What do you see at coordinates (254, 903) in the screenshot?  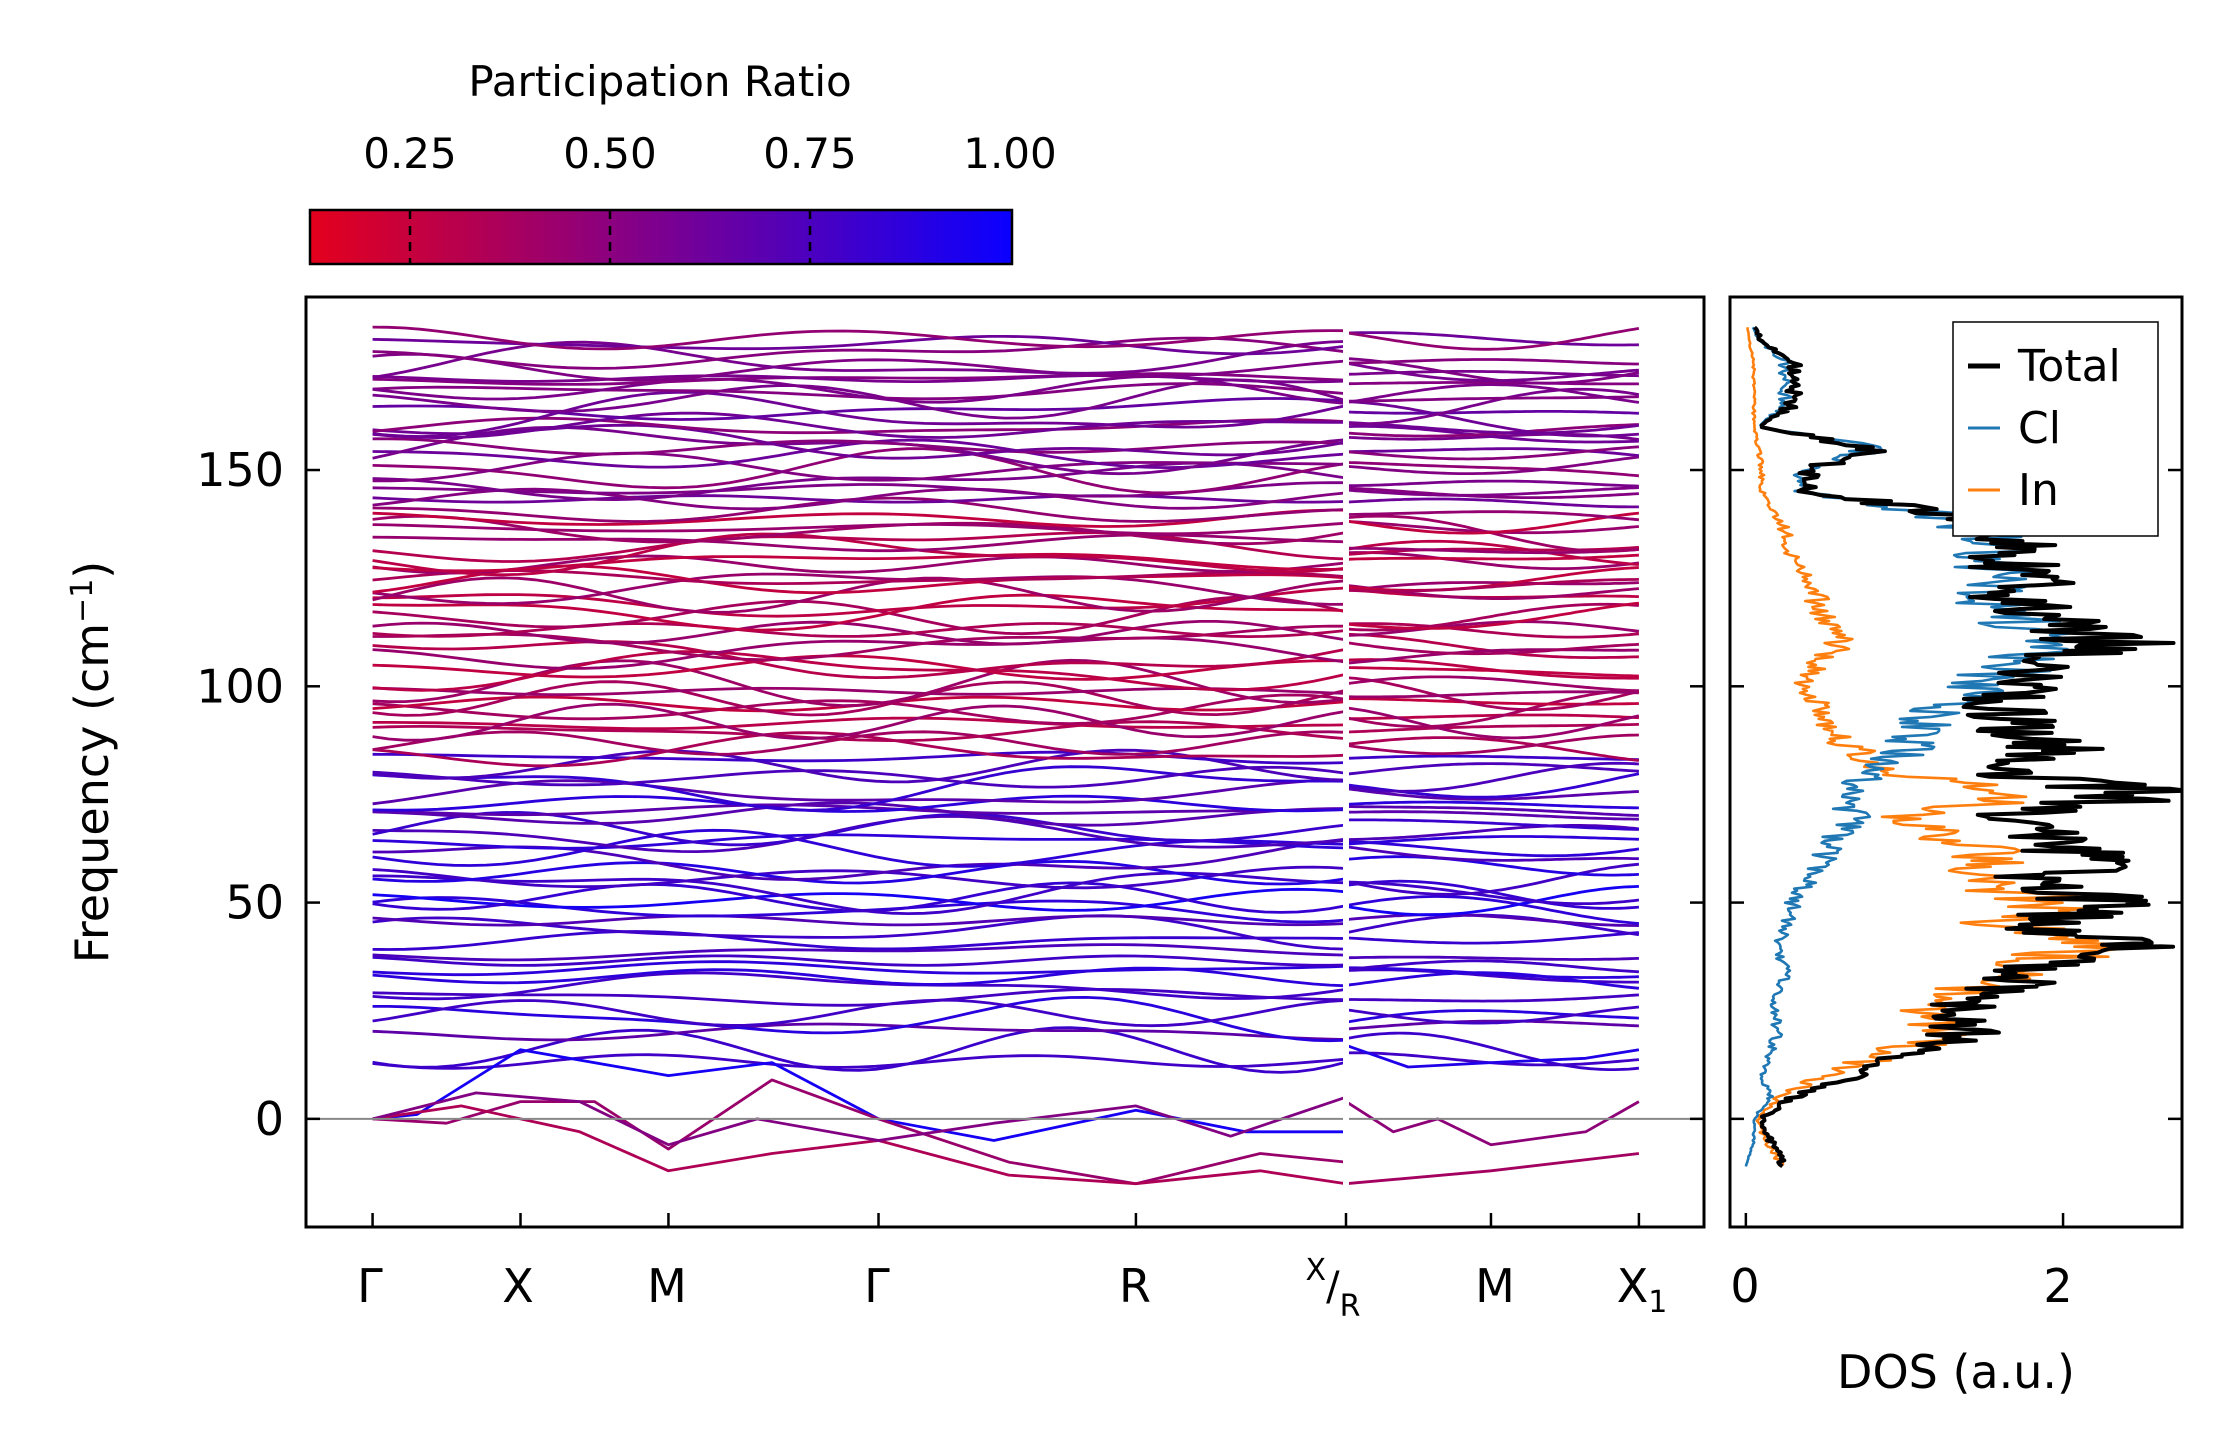 I see `y-tick-label: 50` at bounding box center [254, 903].